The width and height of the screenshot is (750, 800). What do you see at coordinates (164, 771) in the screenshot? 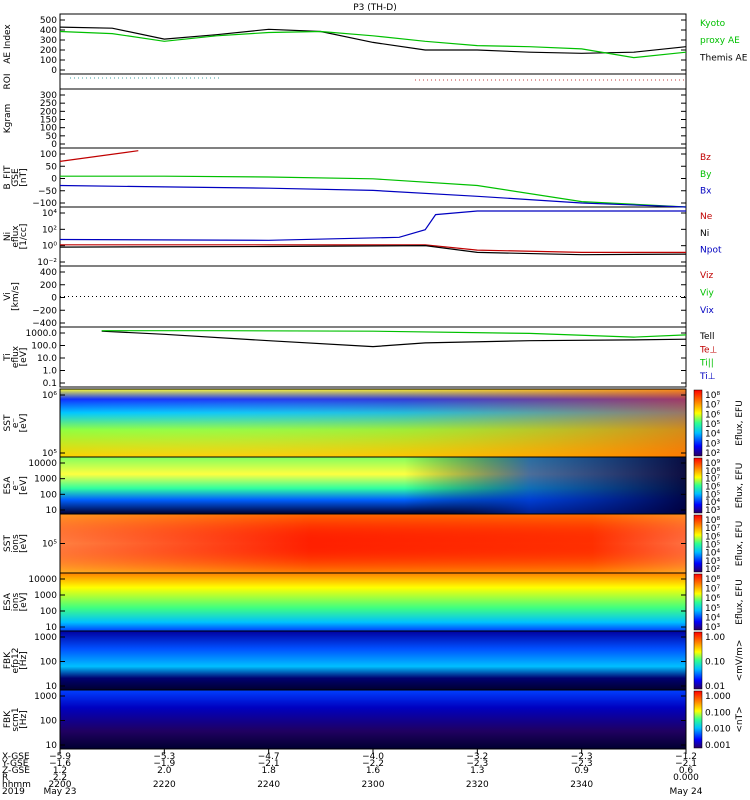
I see `xtick-label: 2.0` at bounding box center [164, 771].